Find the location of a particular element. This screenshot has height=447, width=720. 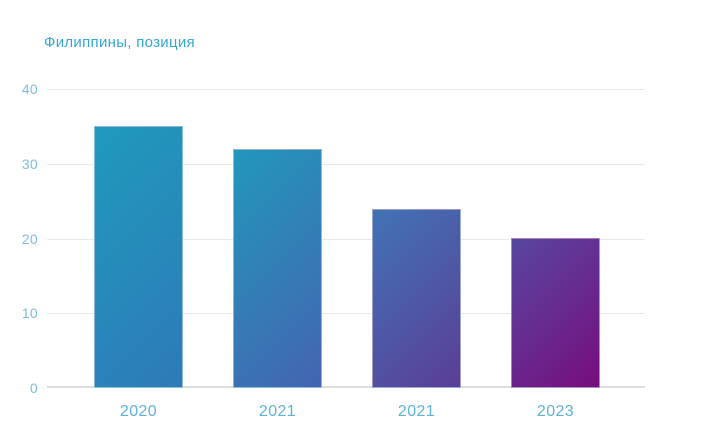

y-axis-tick-label: 0 is located at coordinates (33, 388).